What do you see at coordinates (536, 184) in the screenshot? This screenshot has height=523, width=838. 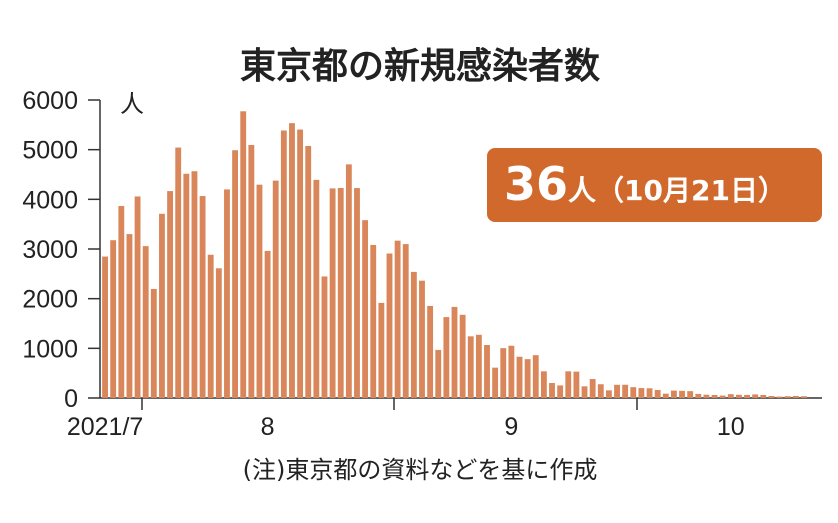 I see `callout-number: 36` at bounding box center [536, 184].